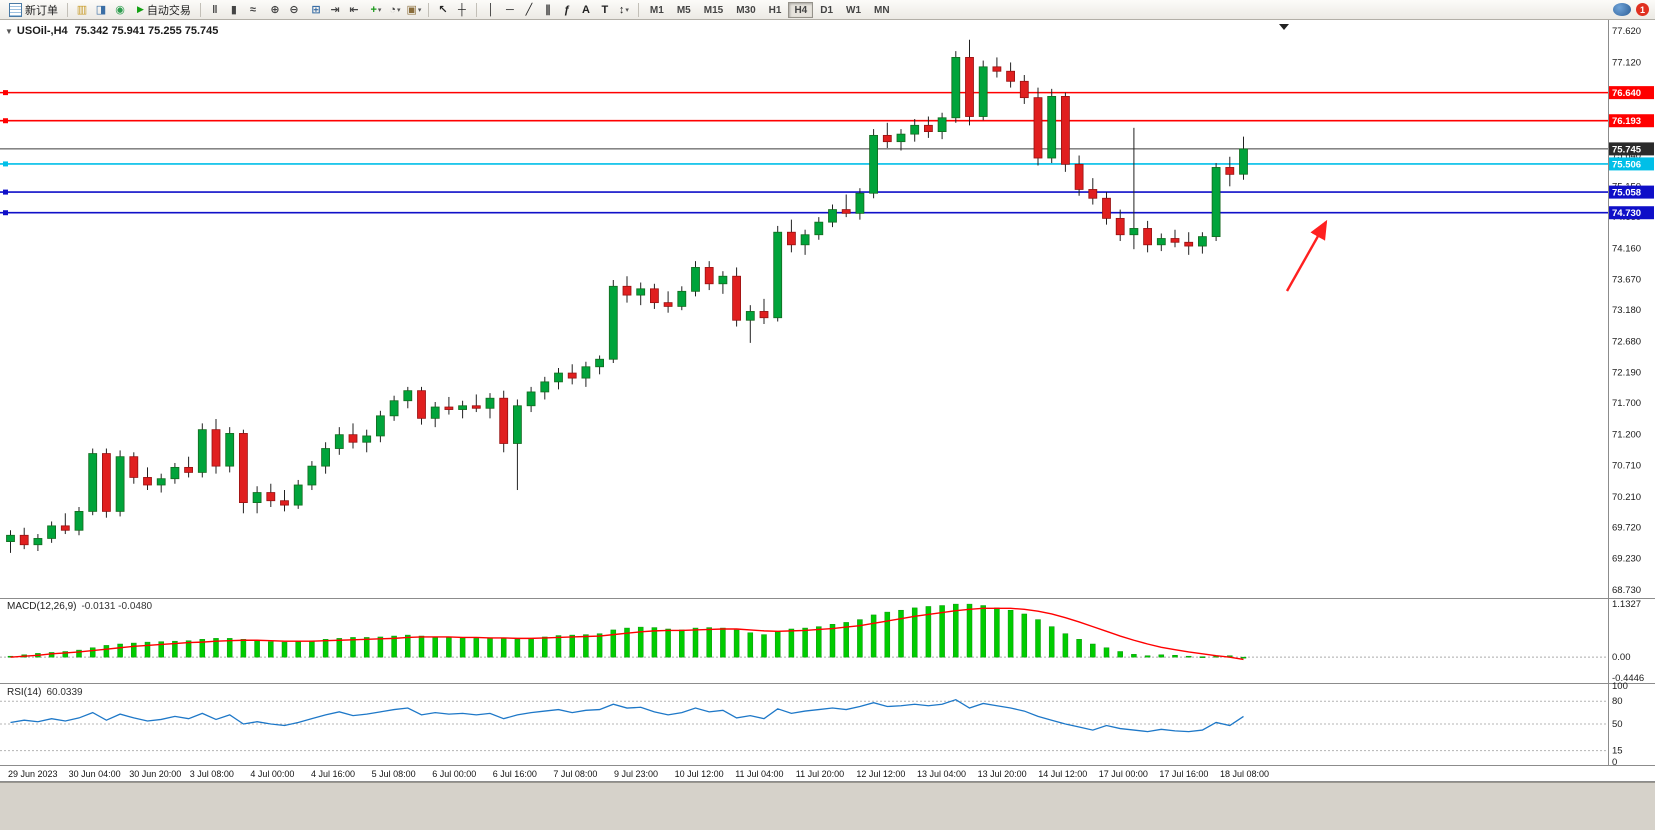  Describe the element at coordinates (335, 10) in the screenshot. I see `auto-scroll-icon: ⇥` at that location.